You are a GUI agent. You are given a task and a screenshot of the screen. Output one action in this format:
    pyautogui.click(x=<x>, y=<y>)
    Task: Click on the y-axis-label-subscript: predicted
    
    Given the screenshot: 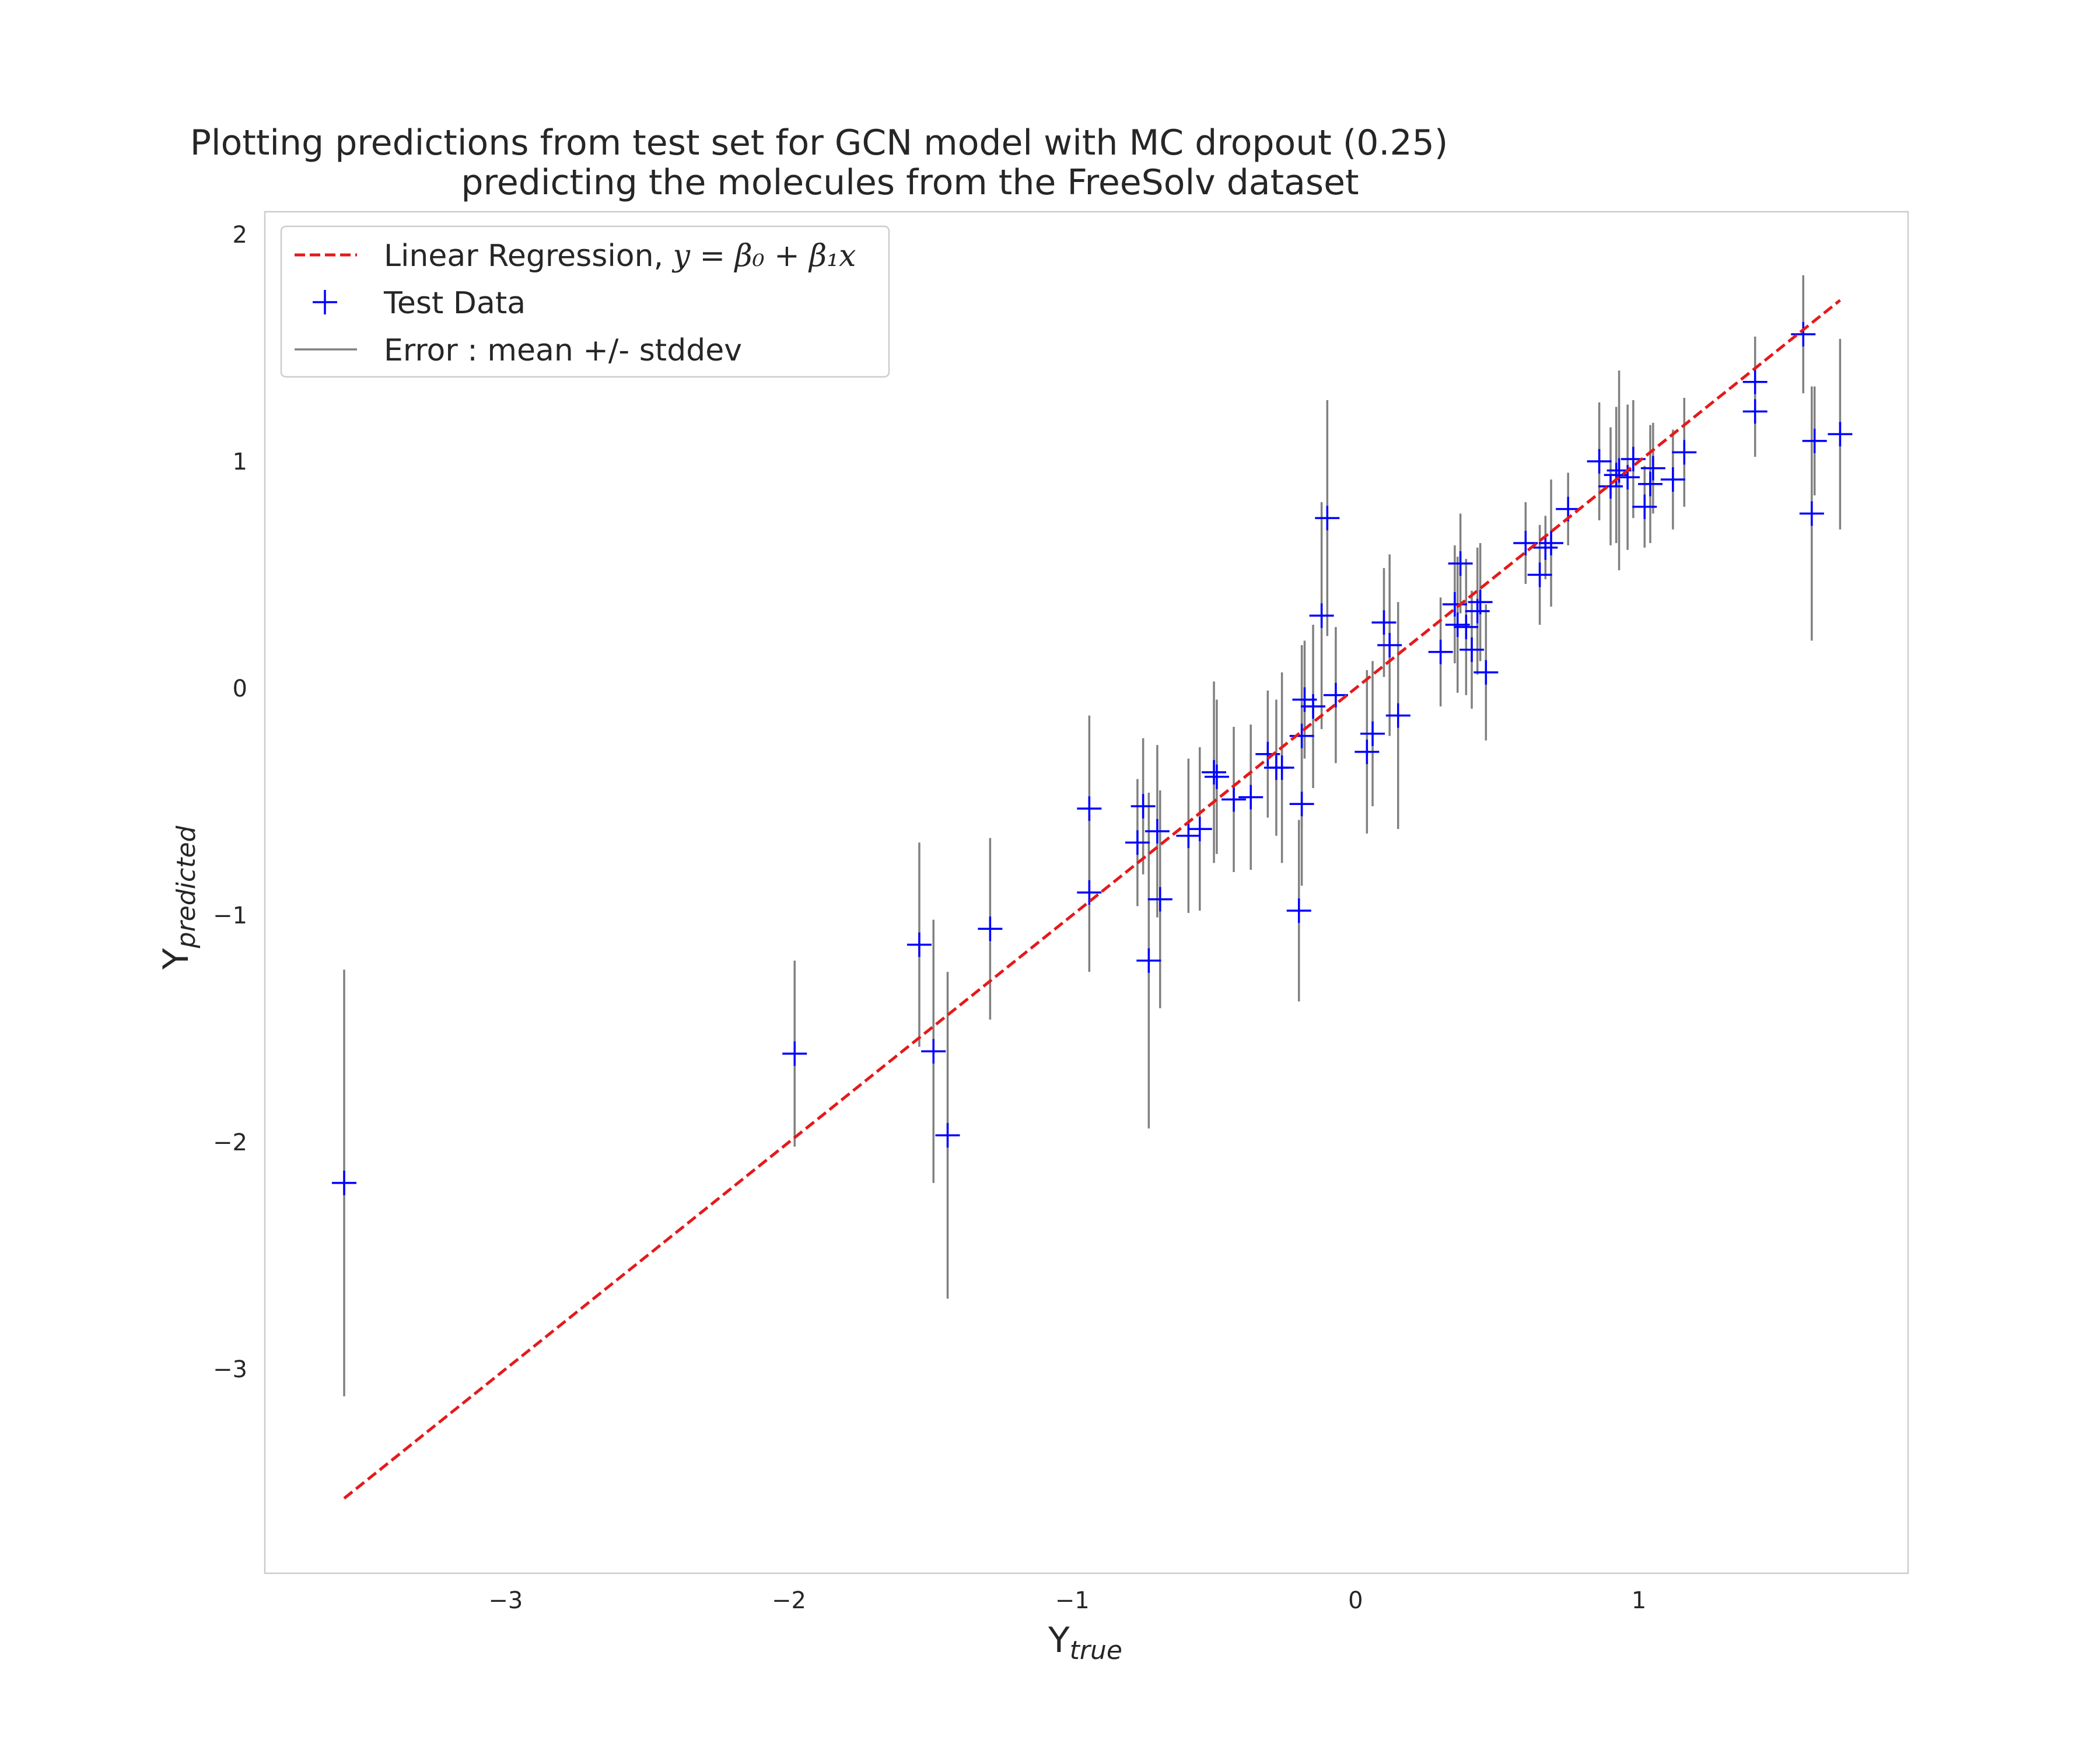 What is the action you would take?
    pyautogui.click(x=187, y=887)
    